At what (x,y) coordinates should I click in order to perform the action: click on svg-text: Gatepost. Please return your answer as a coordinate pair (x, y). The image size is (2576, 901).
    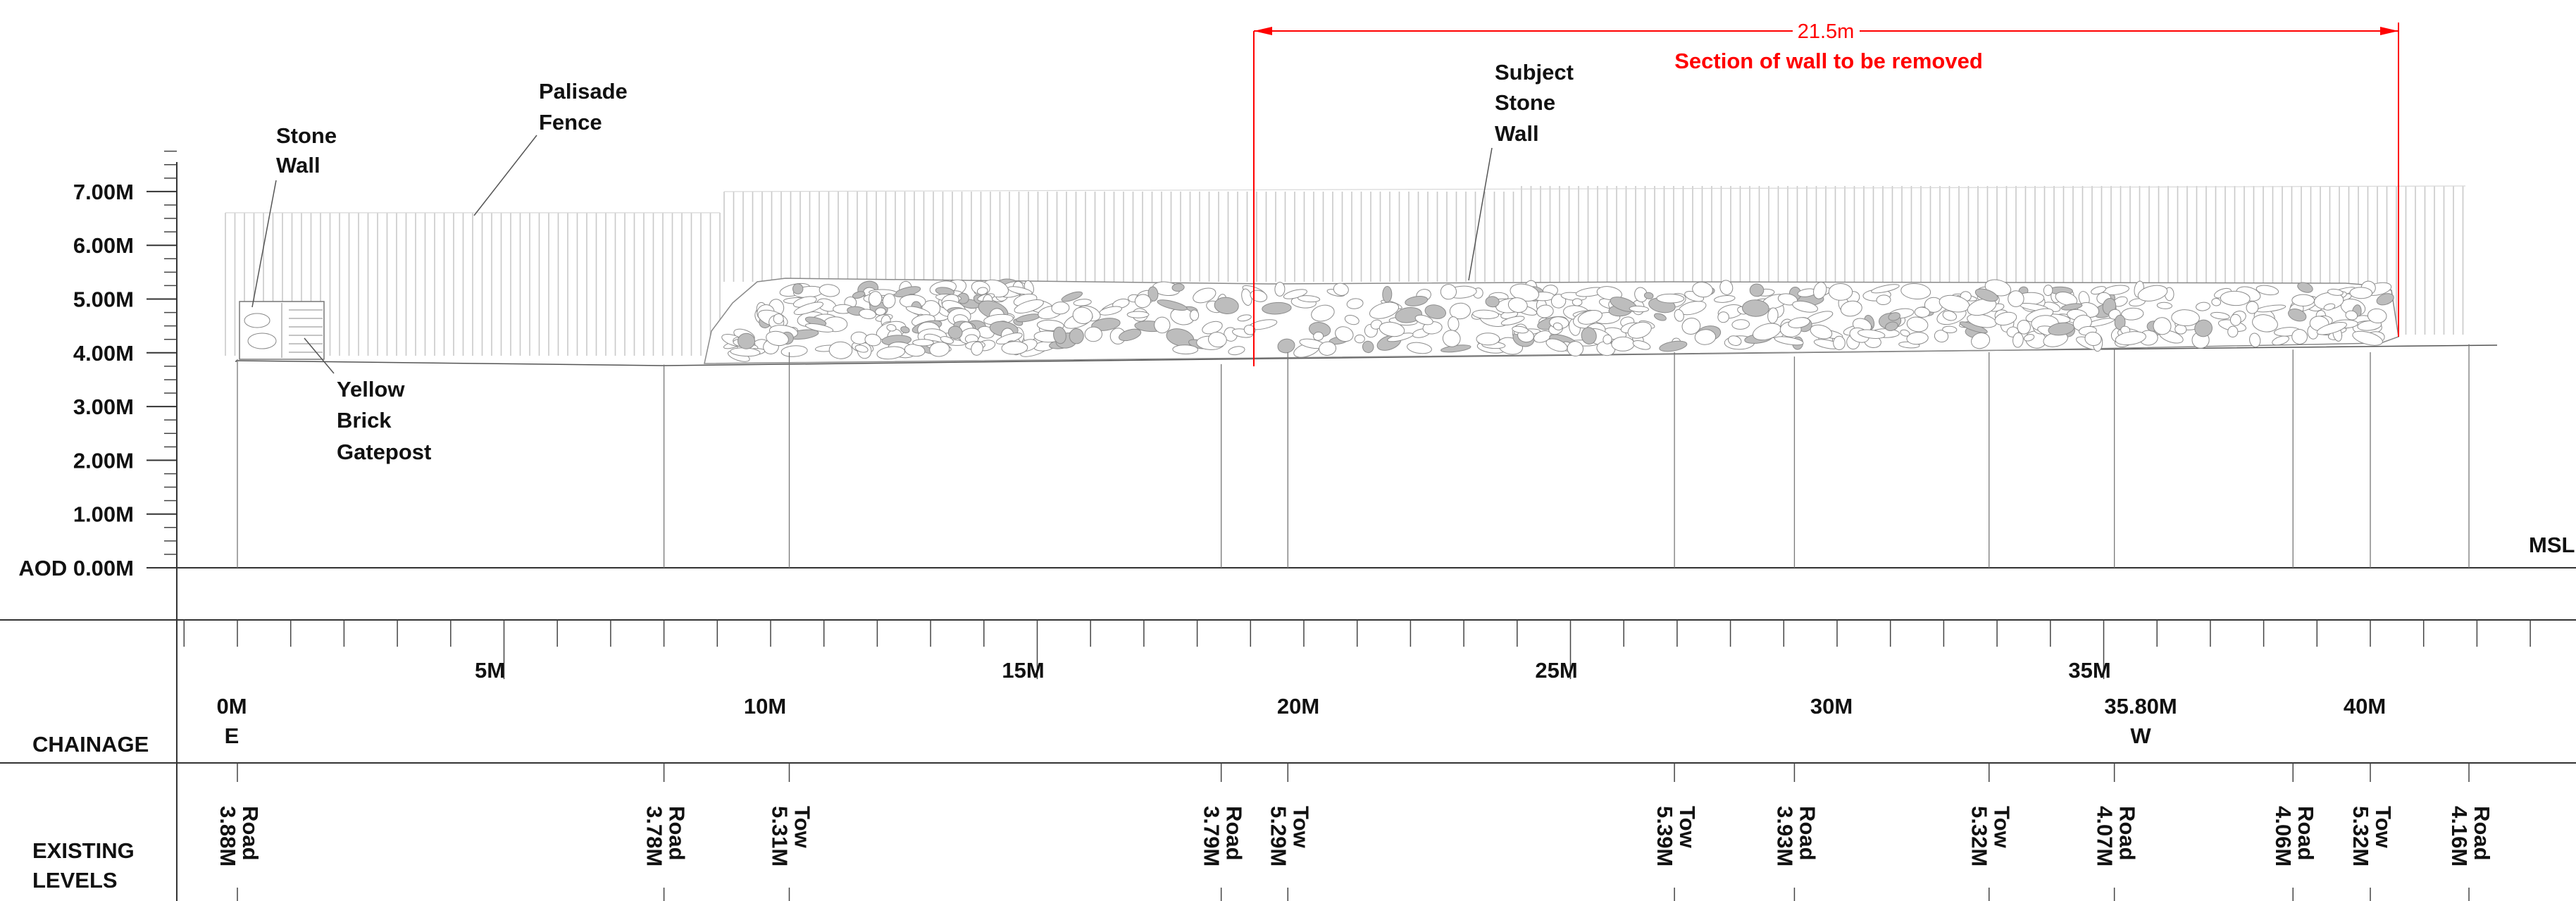
    Looking at the image, I should click on (384, 452).